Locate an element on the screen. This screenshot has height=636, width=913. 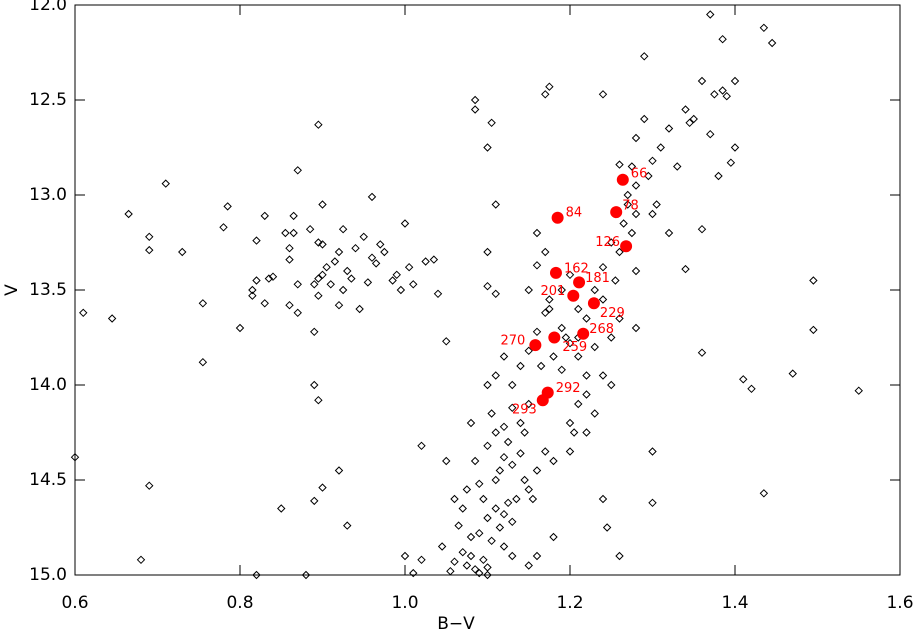
y-tick-label: 12.5 is located at coordinates (48, 100).